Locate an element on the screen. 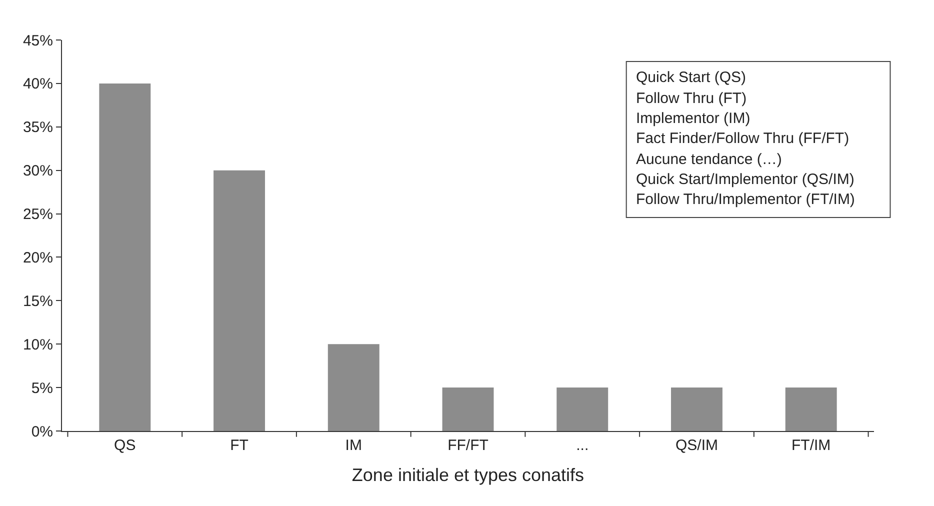 Image resolution: width=934 pixels, height=506 pixels. x-tick-label: QS/IM is located at coordinates (696, 445).